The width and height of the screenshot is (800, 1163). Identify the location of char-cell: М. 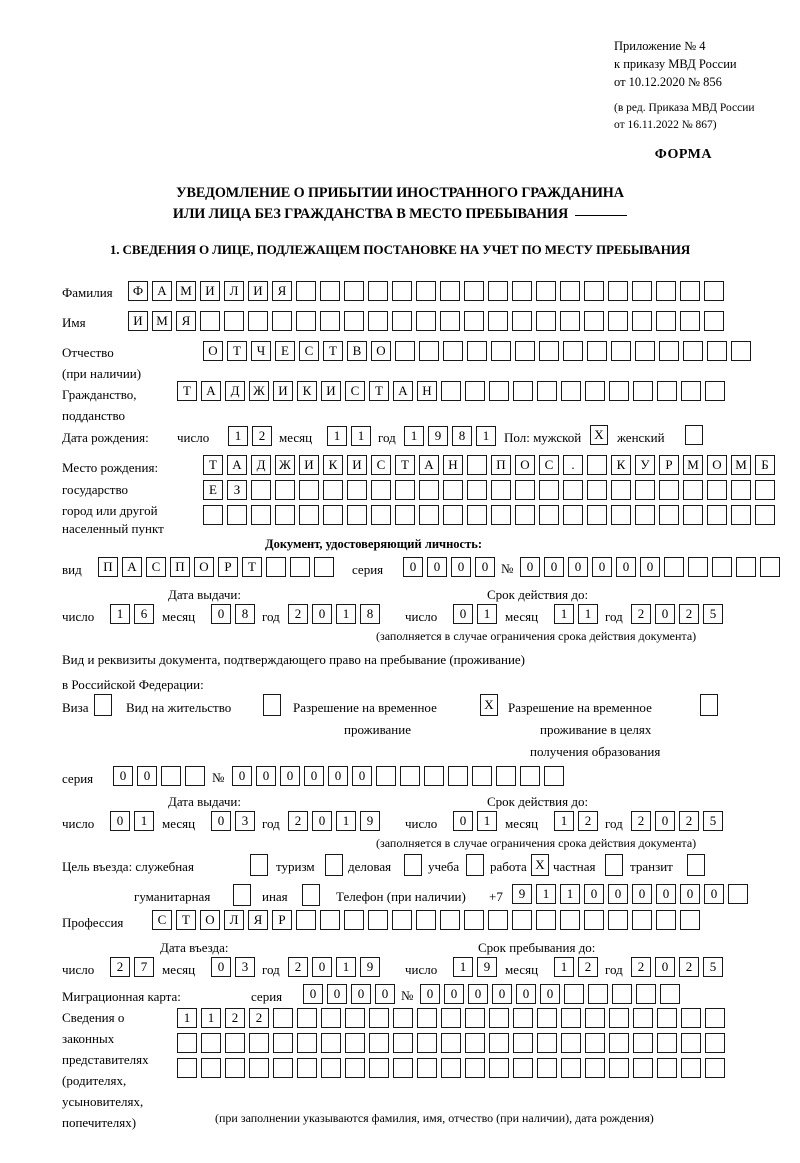
(741, 465).